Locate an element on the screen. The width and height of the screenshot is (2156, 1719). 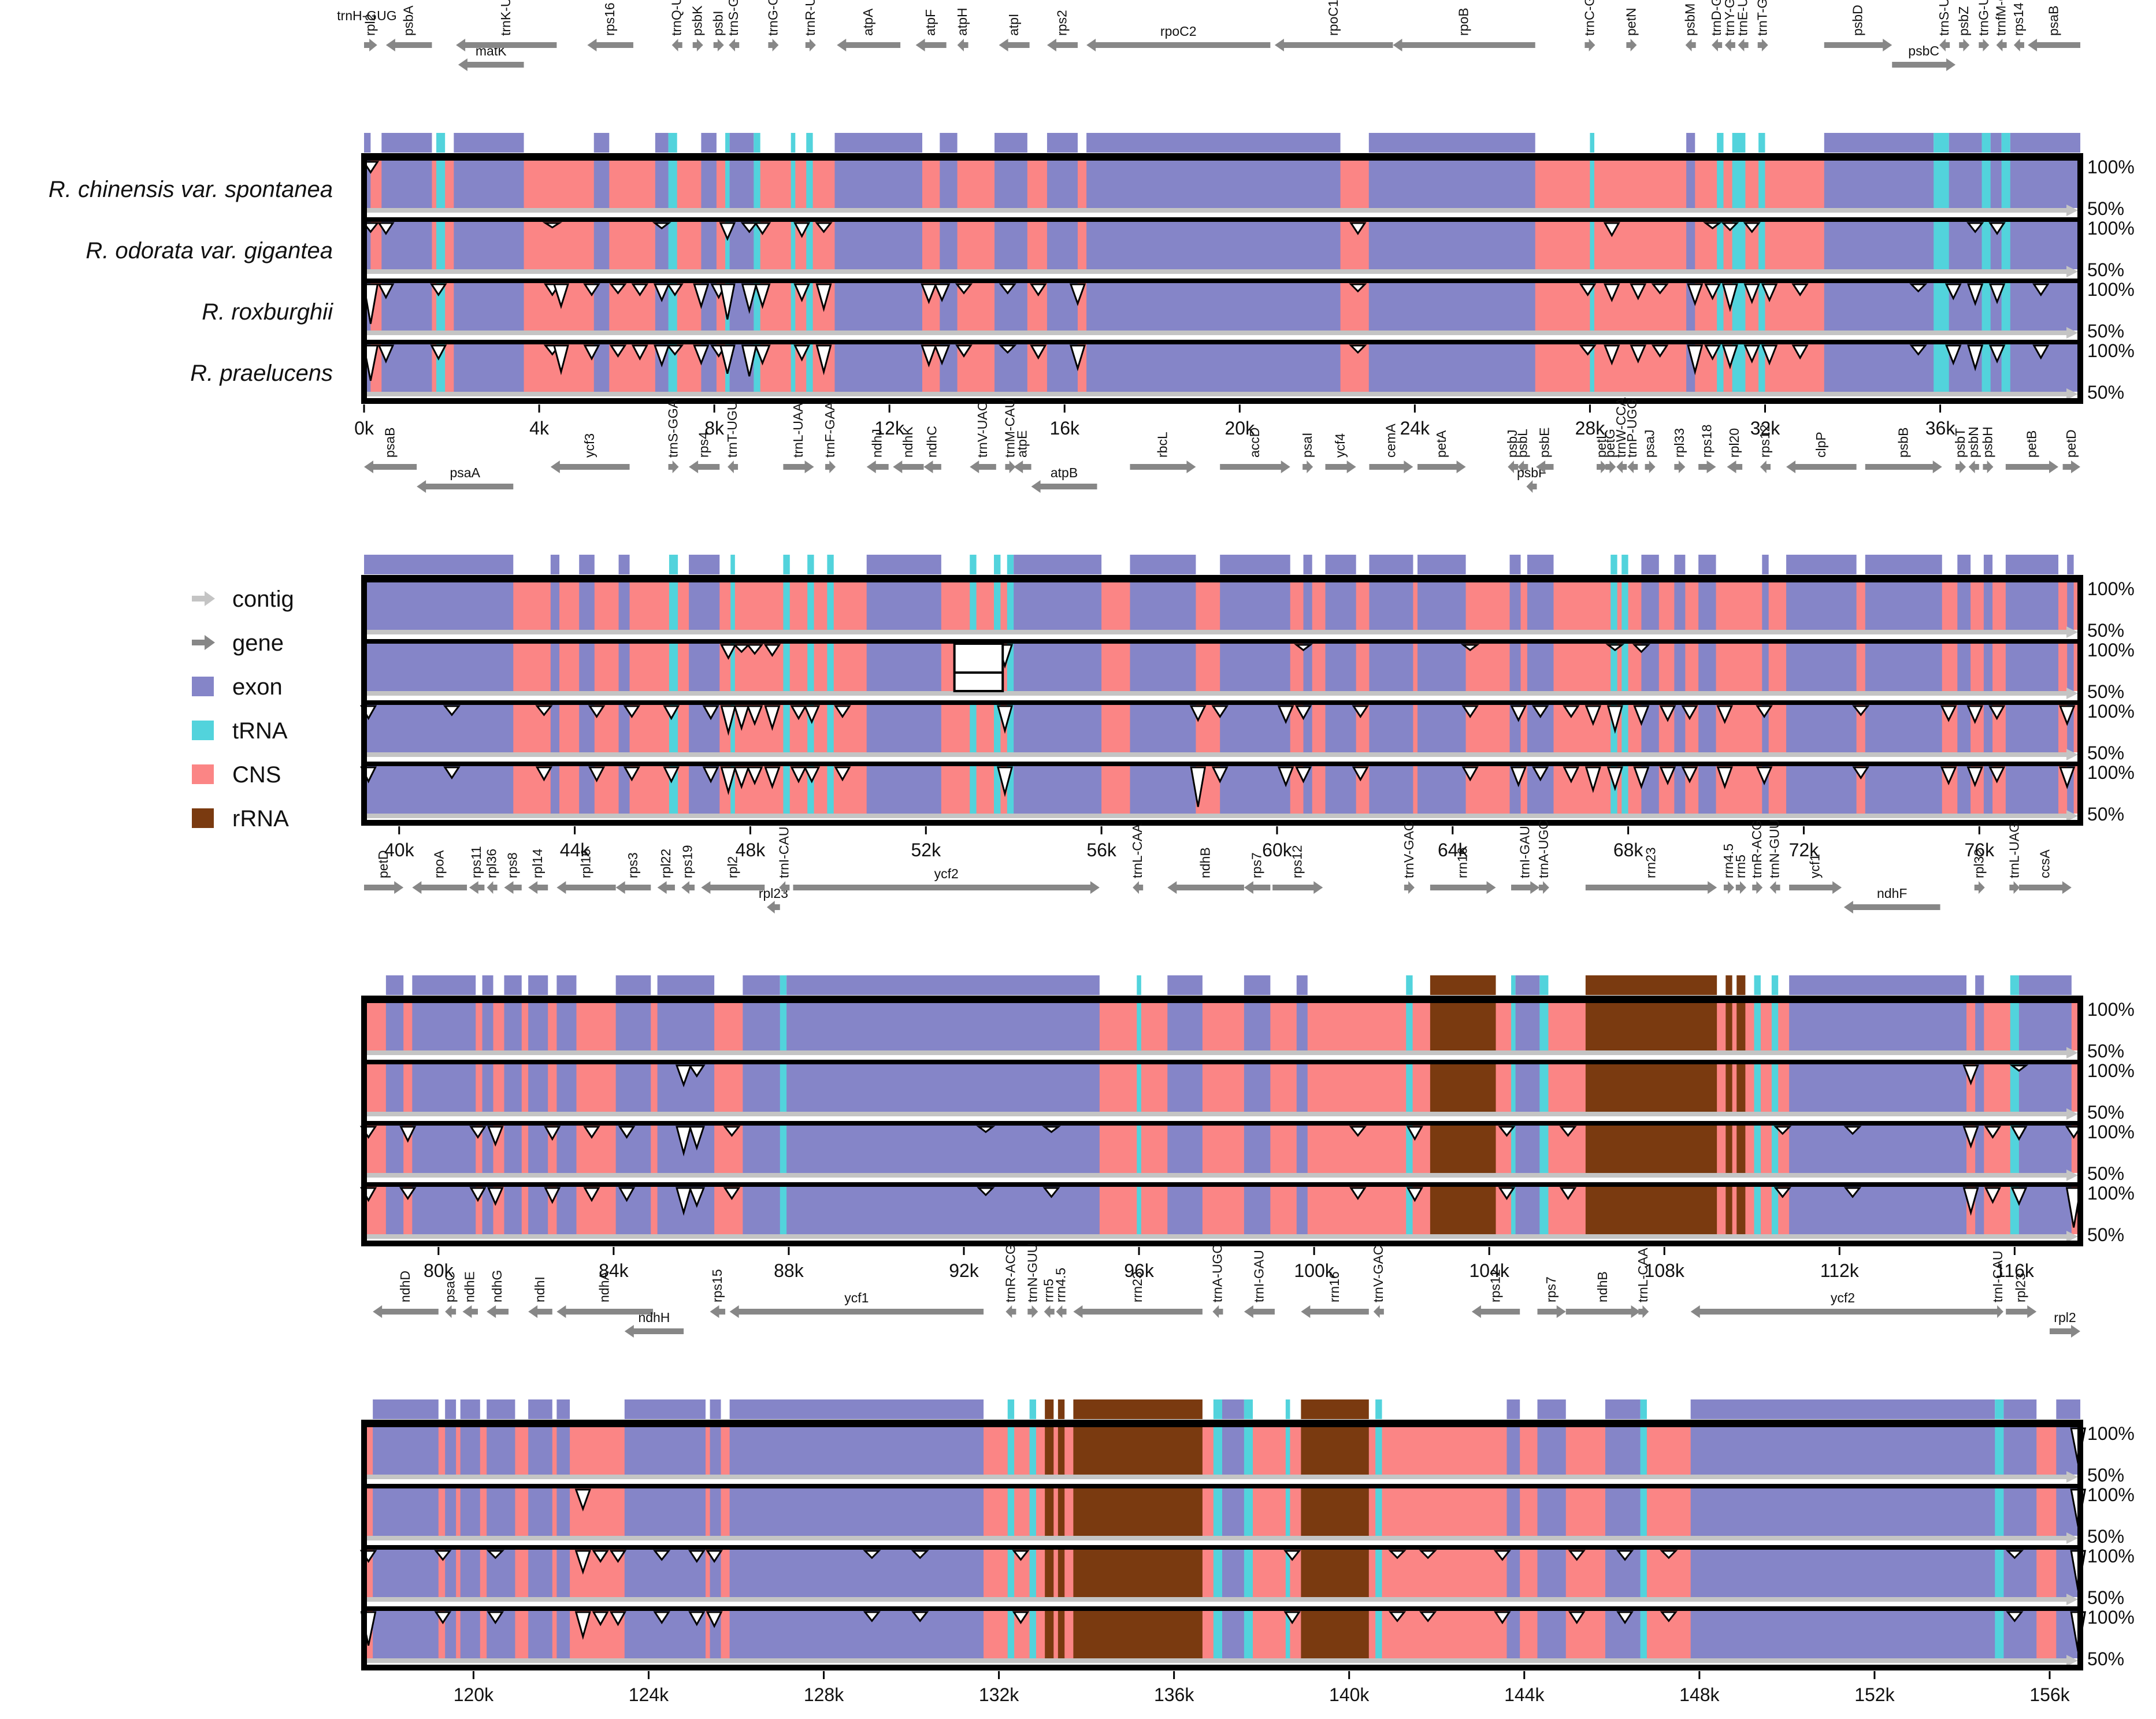
gene-label-ndhK: ndhK is located at coordinates (907, 442).